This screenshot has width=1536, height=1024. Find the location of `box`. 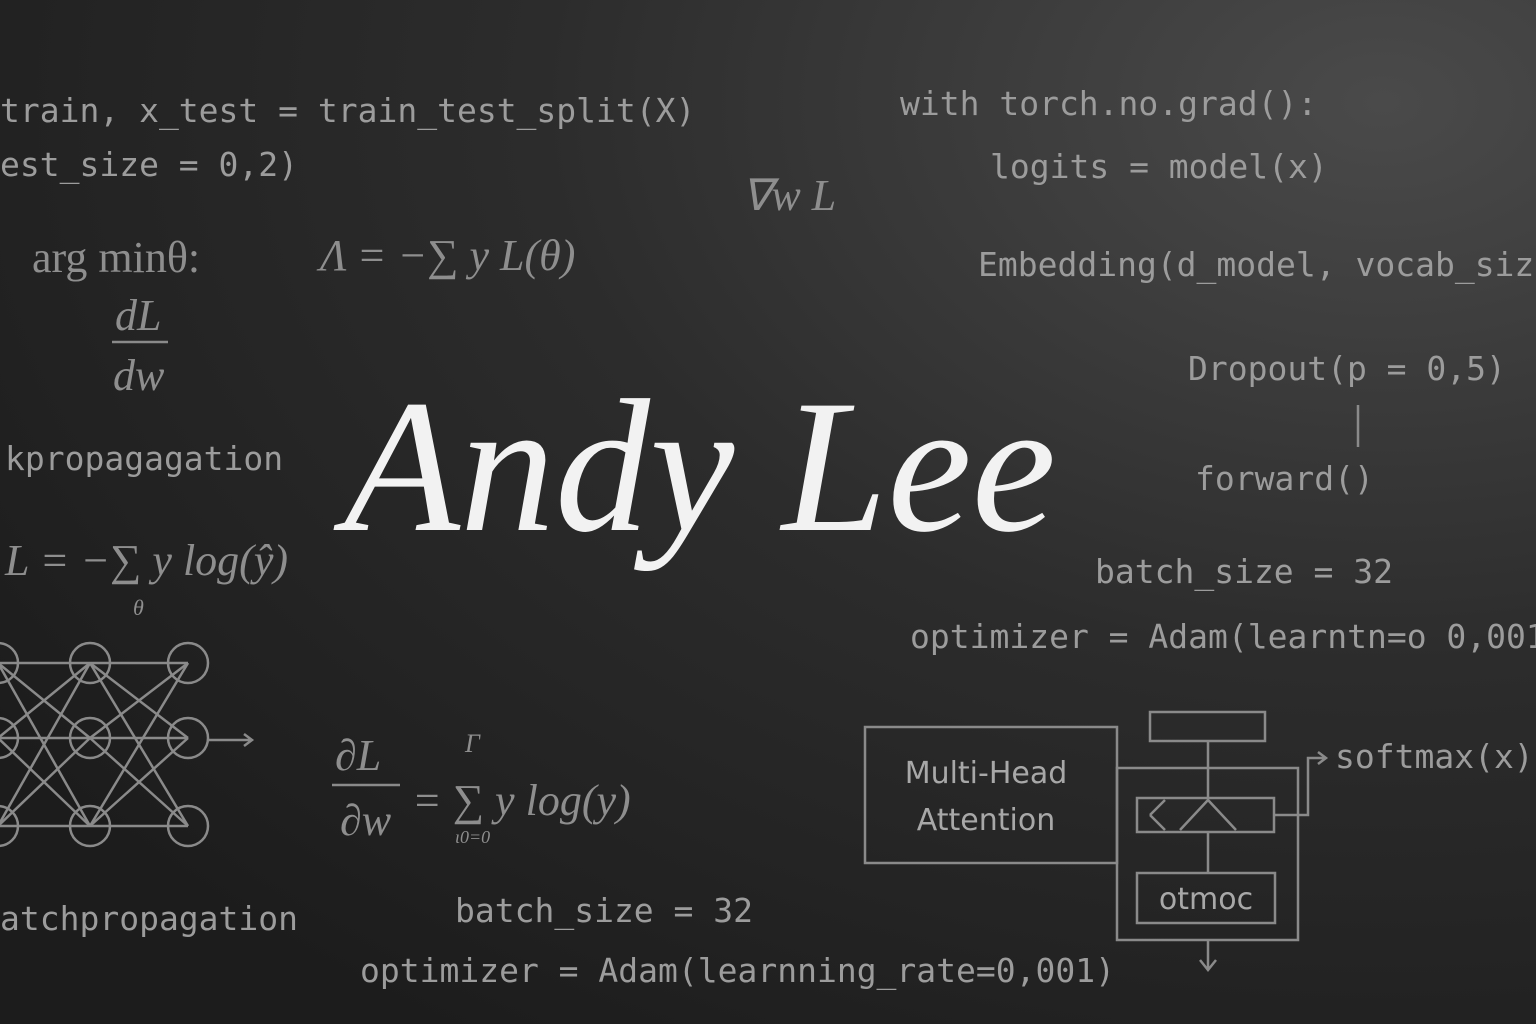

box is located at coordinates (1206, 898).